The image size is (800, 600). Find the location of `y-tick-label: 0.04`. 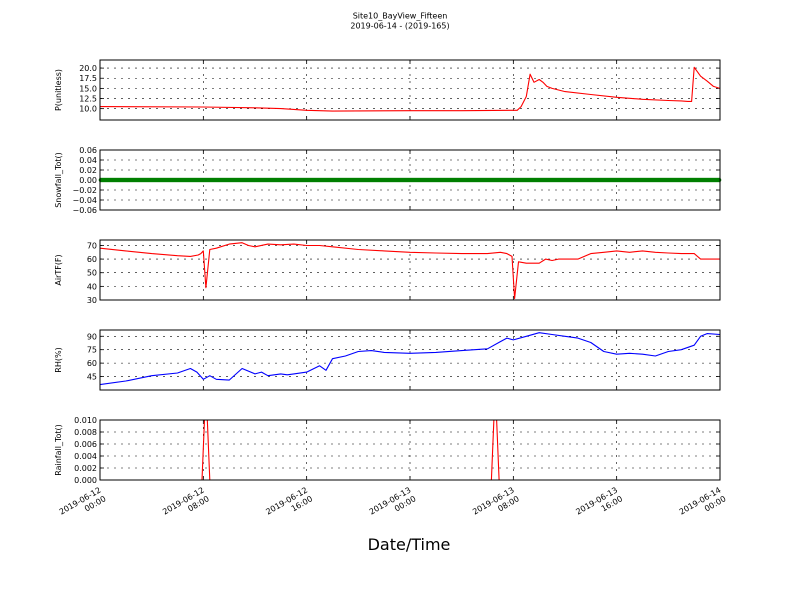

y-tick-label: 0.04 is located at coordinates (88, 160).